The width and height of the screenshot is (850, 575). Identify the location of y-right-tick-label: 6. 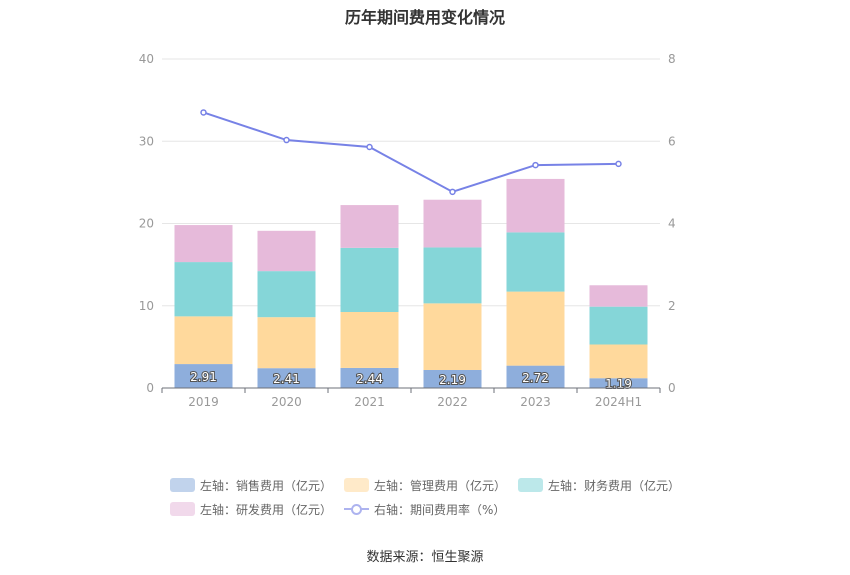
(672, 141).